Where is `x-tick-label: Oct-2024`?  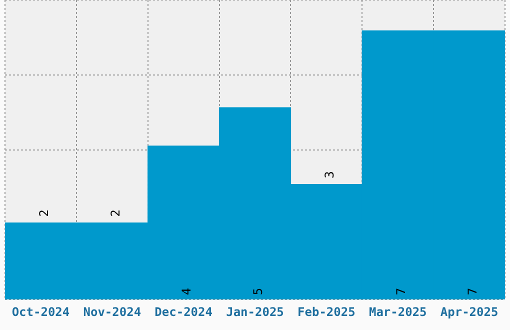
x-tick-label: Oct-2024 is located at coordinates (41, 311).